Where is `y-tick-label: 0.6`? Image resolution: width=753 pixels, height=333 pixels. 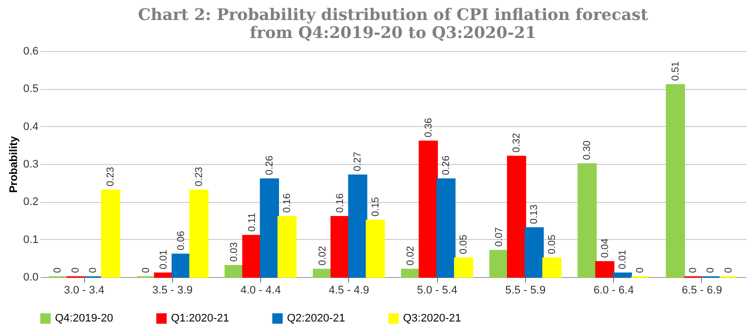 y-tick-label: 0.6 is located at coordinates (30, 52).